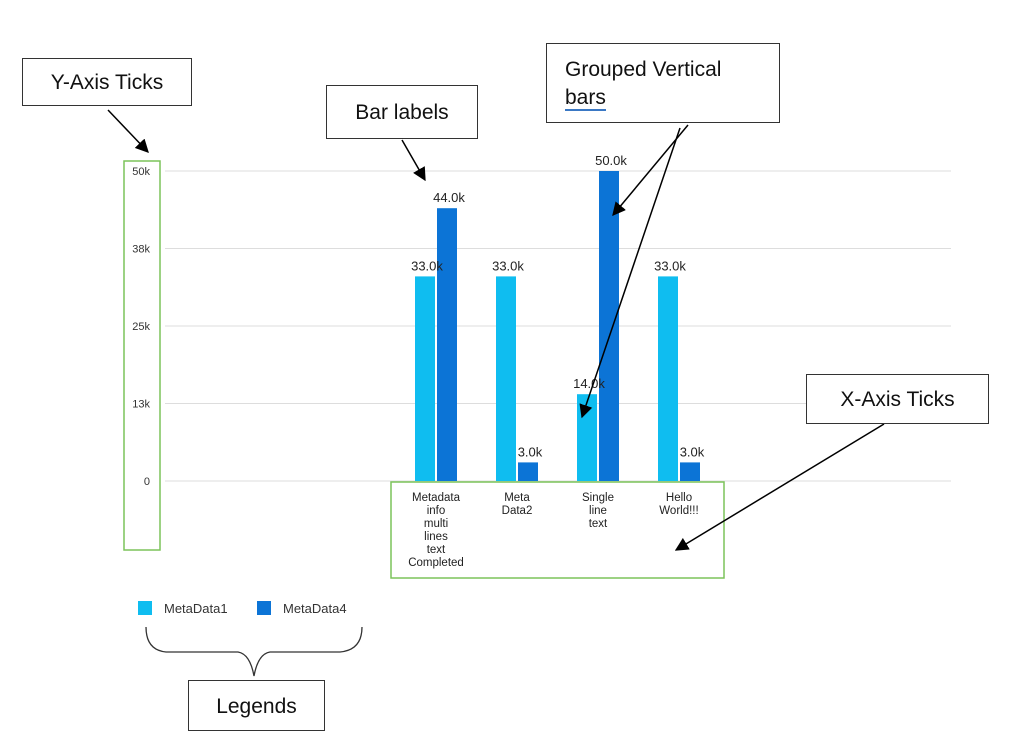  What do you see at coordinates (589, 383) in the screenshot?
I see `bar-value-label: 14.0k` at bounding box center [589, 383].